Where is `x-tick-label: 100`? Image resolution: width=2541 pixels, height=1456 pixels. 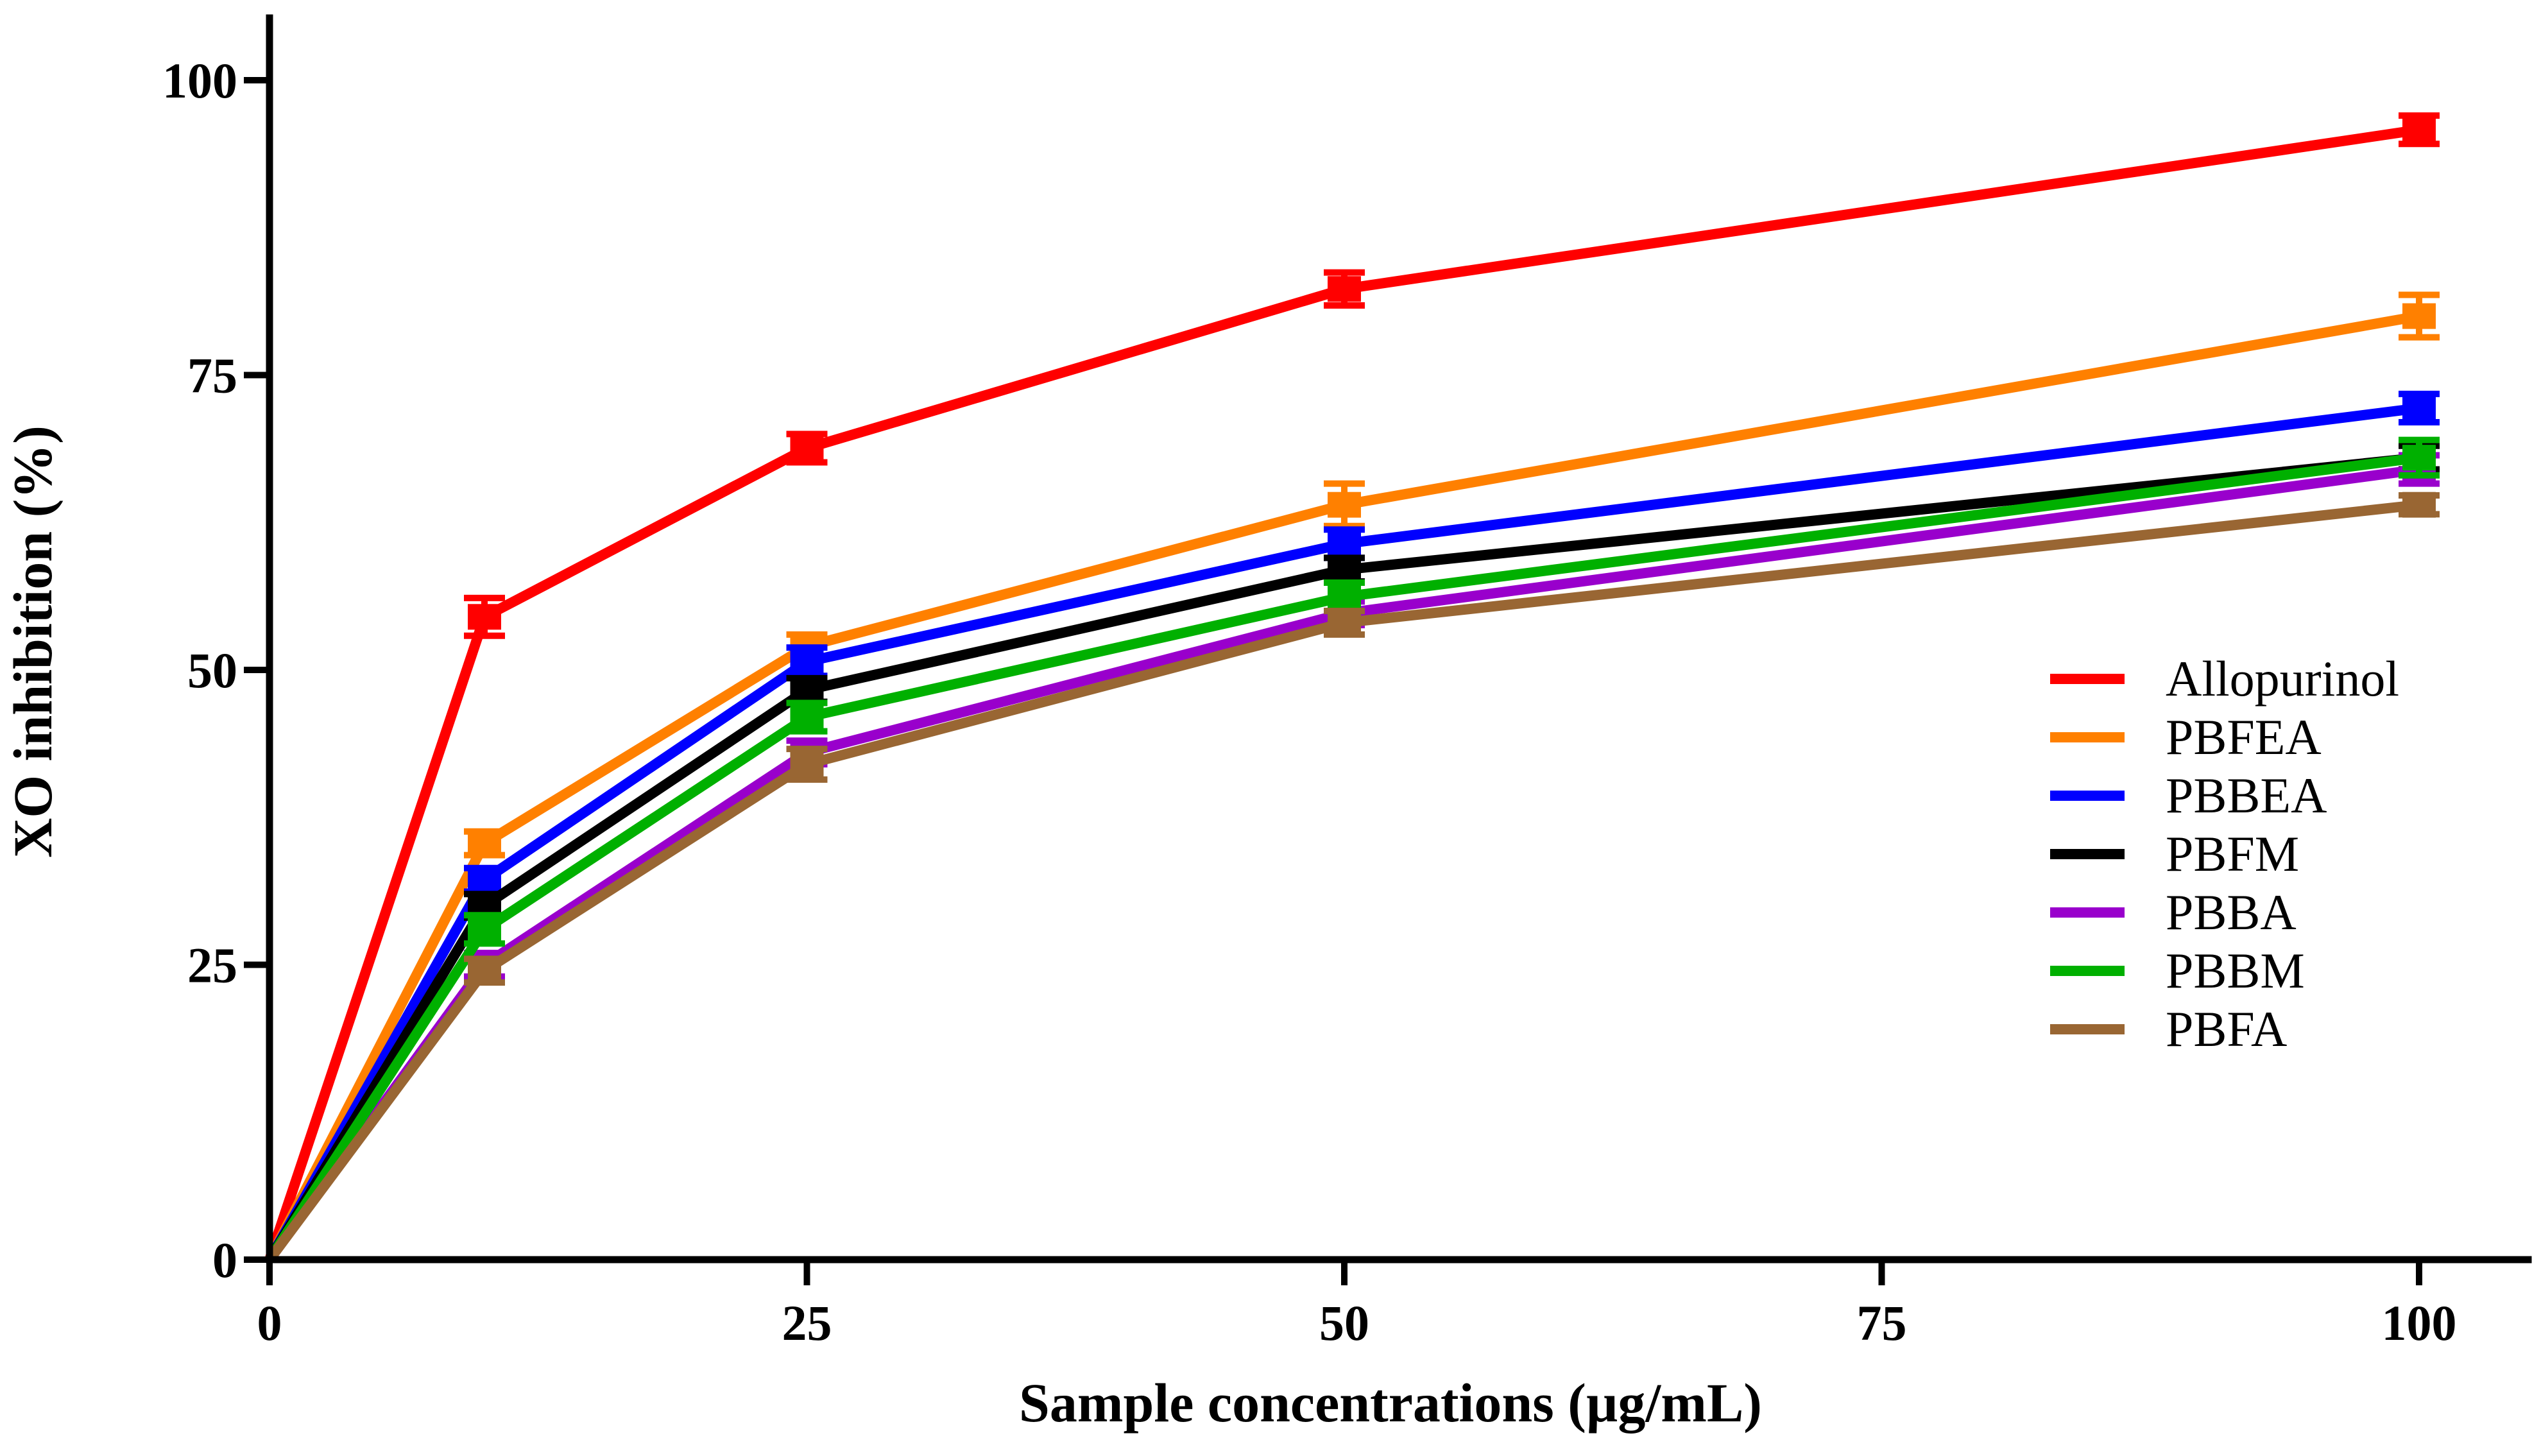
x-tick-label: 100 is located at coordinates (2420, 1323).